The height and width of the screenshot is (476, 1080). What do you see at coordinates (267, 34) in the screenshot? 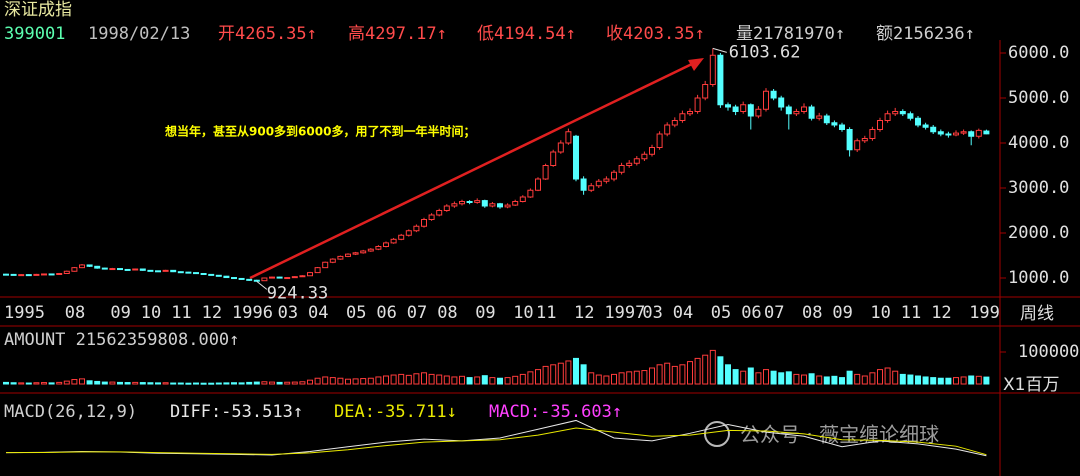
I see `open: 开4265.35↑` at bounding box center [267, 34].